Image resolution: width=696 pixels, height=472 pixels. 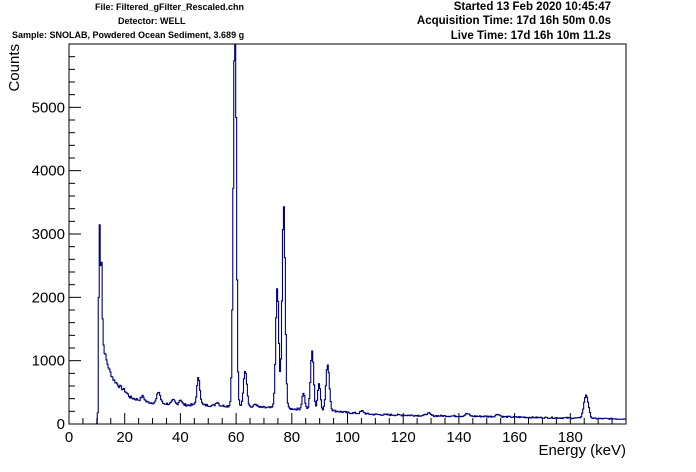 I want to click on x-tick-label: 140, so click(x=458, y=437).